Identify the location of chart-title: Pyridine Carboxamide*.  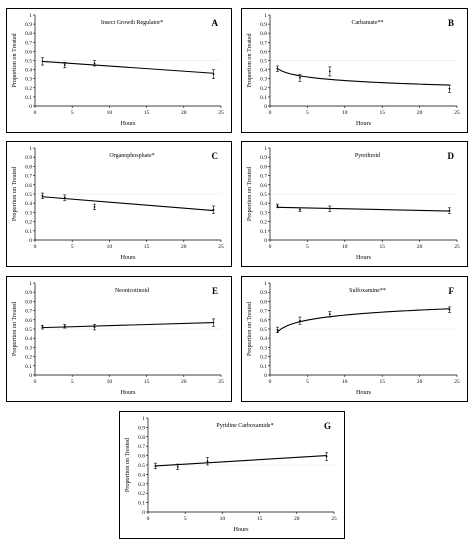
(244, 426).